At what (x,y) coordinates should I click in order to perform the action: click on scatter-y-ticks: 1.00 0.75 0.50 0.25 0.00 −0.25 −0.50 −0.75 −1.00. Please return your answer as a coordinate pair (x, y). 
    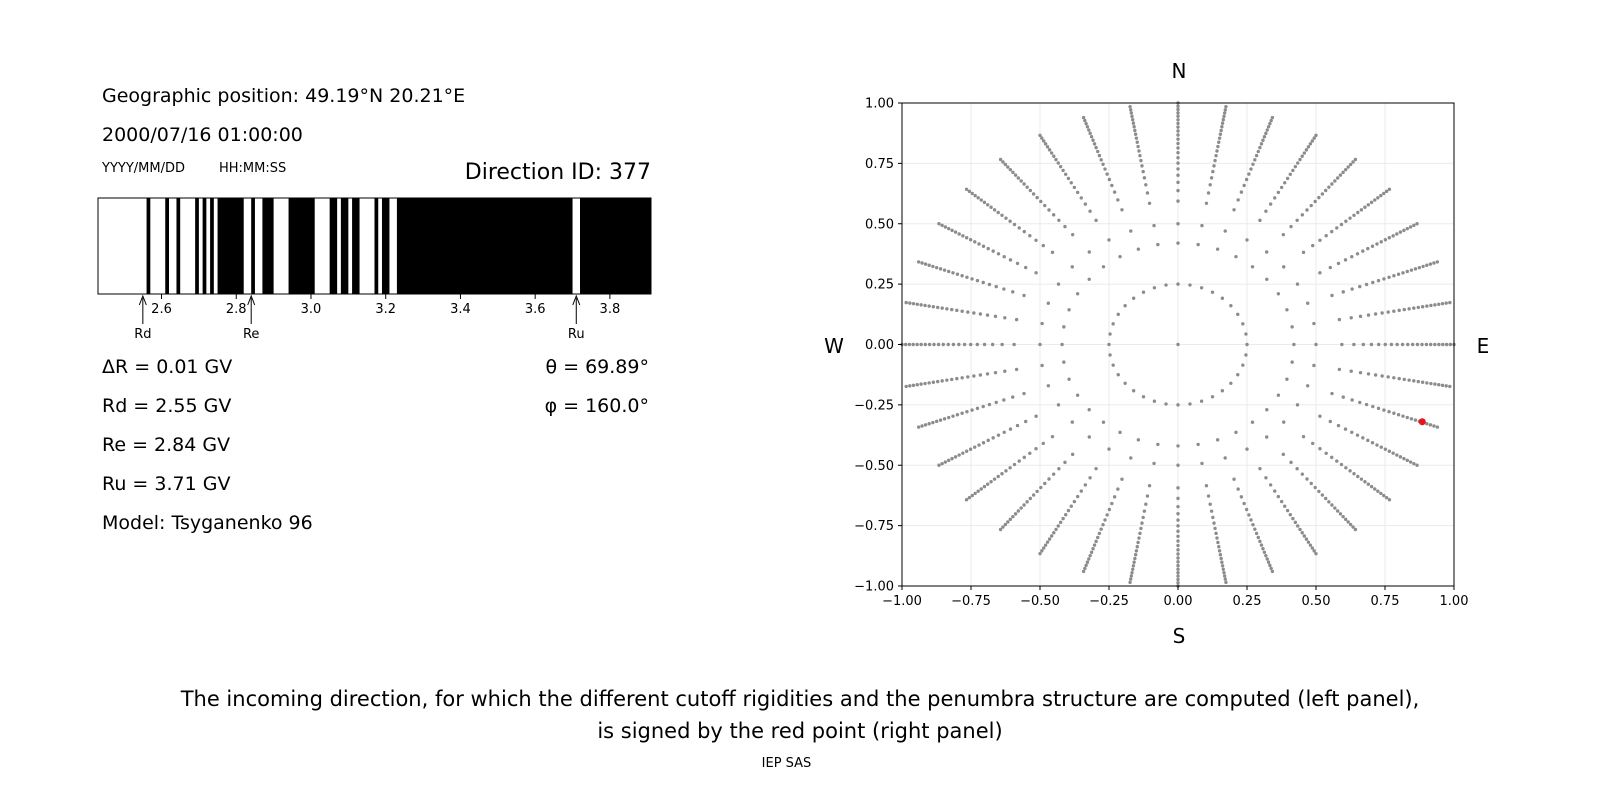
    Looking at the image, I should click on (878, 346).